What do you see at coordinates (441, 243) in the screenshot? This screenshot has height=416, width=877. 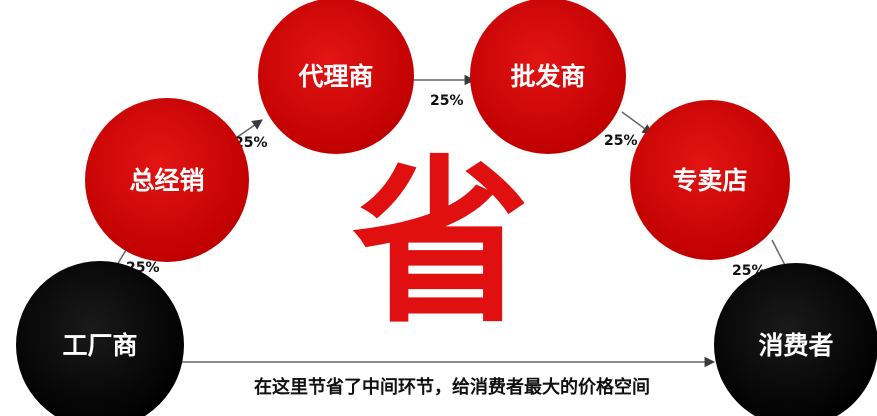 I see `center-save-character: 省` at bounding box center [441, 243].